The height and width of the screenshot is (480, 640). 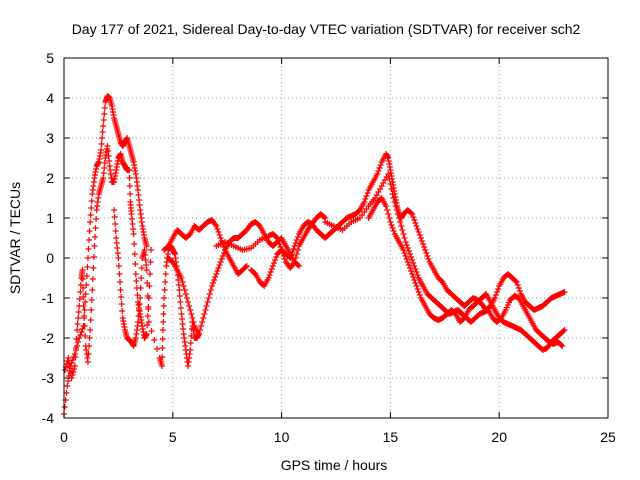 I want to click on y-tick-label: 5, so click(x=50, y=58).